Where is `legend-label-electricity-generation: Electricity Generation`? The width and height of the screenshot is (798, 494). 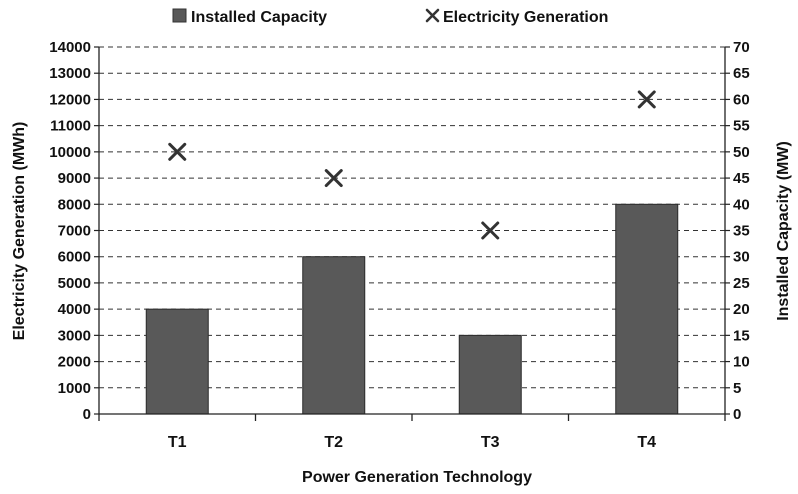 legend-label-electricity-generation: Electricity Generation is located at coordinates (525, 17).